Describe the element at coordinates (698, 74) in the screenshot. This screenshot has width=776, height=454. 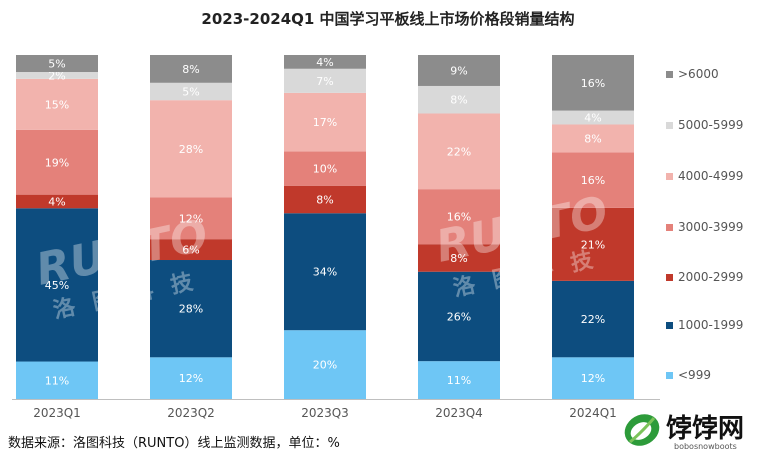
I see `legend-label: >6000` at that location.